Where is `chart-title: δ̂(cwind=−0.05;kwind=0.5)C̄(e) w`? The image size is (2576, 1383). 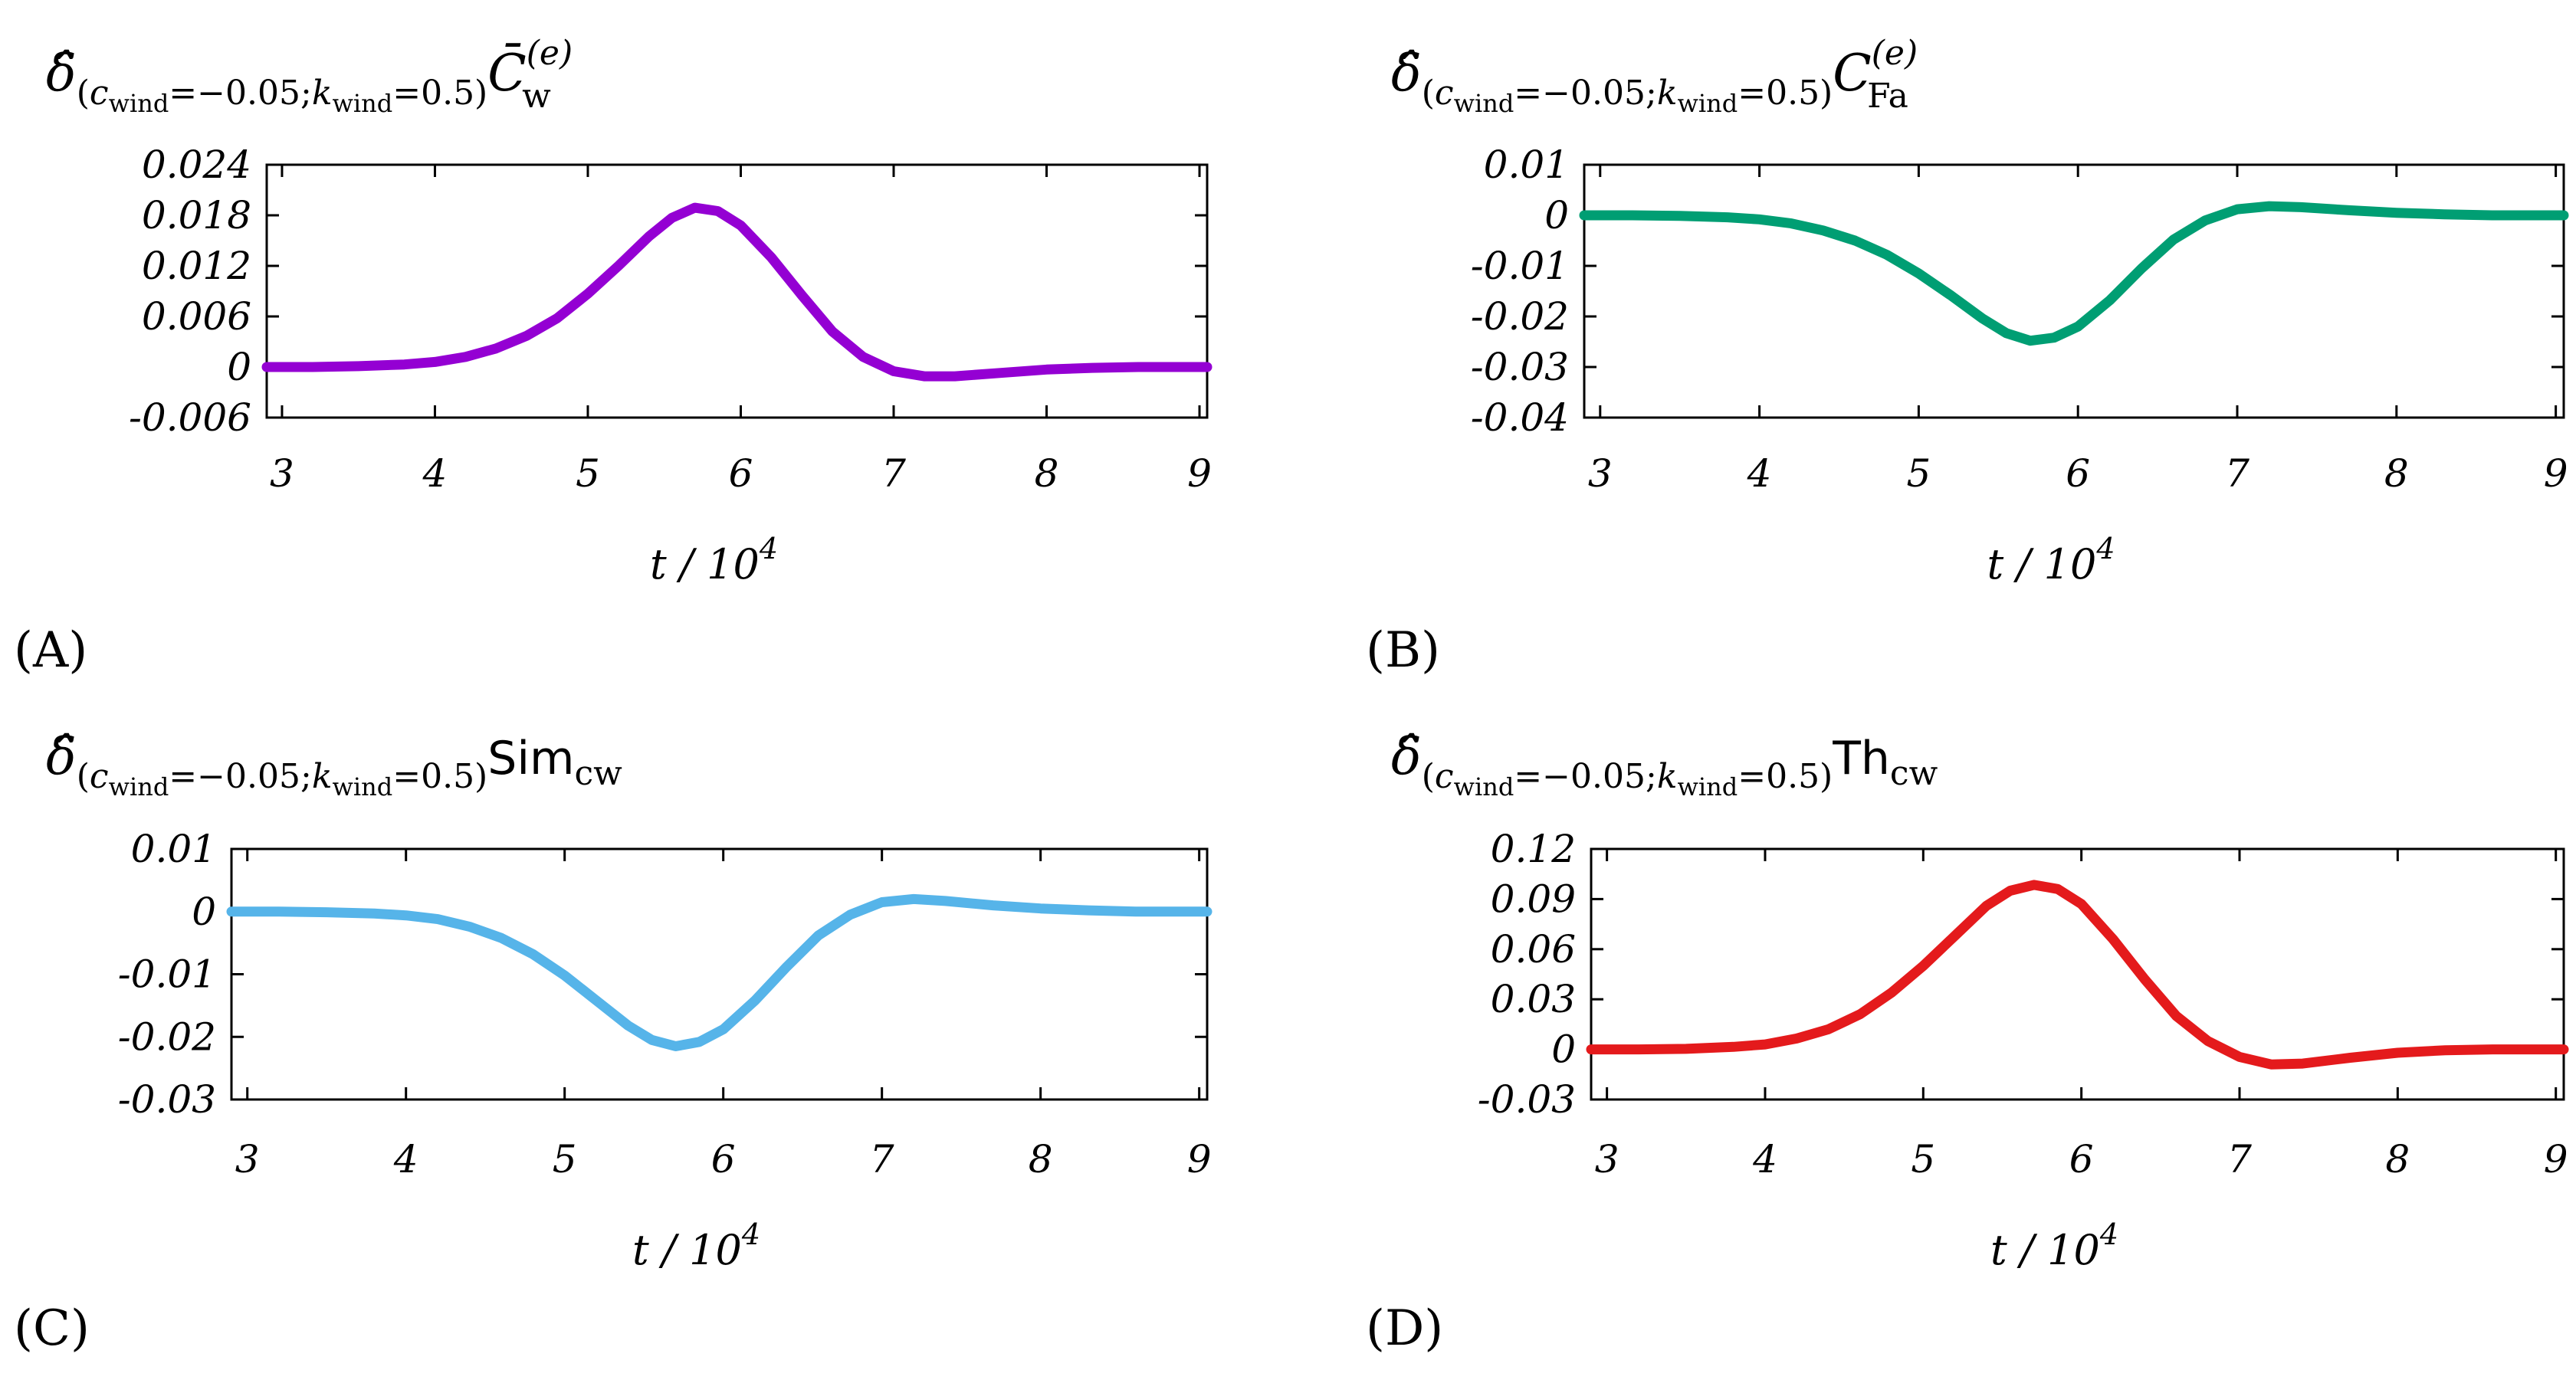 chart-title: δ̂(cwind=−0.05;kwind=0.5)C̄(e) w is located at coordinates (309, 76).